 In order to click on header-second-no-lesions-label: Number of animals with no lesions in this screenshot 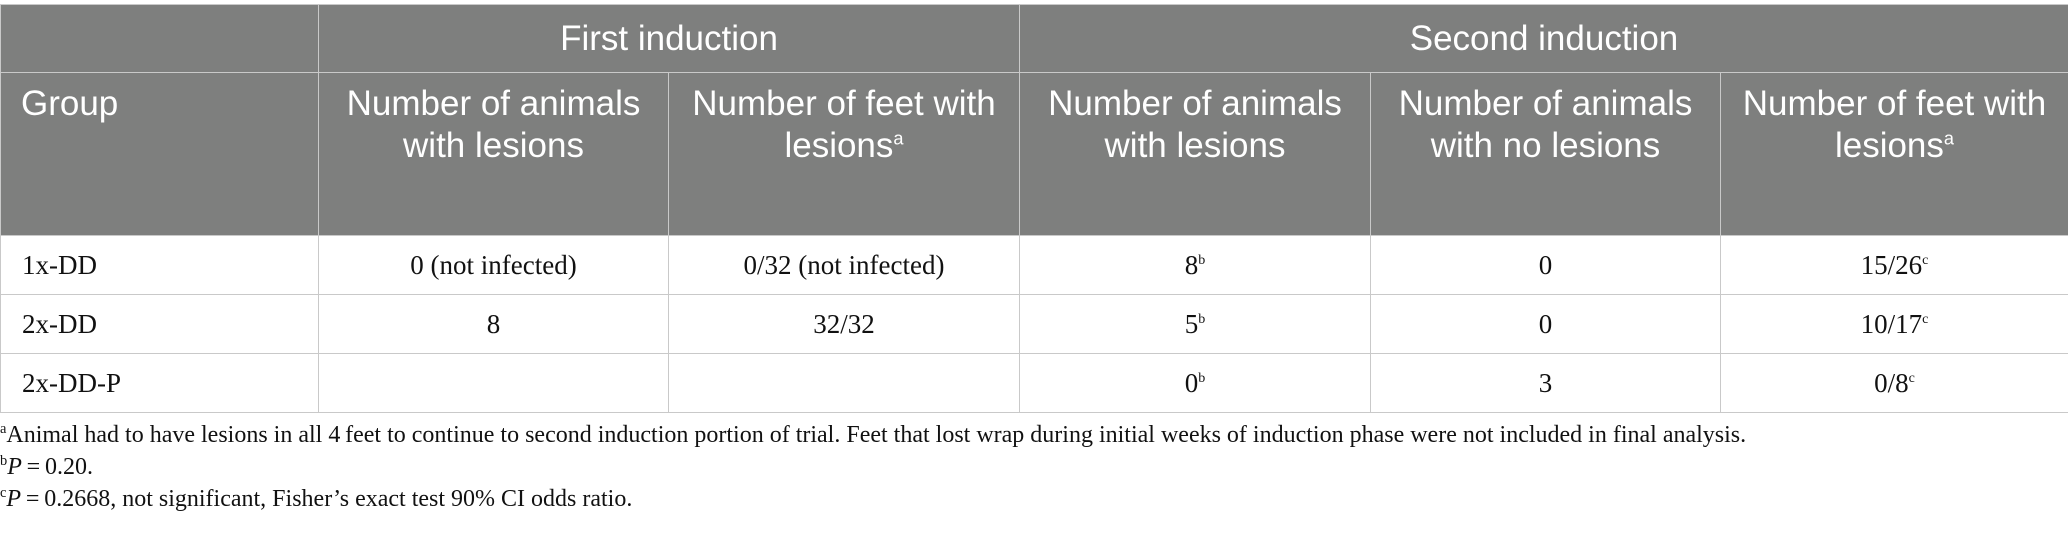, I will do `click(1545, 124)`.